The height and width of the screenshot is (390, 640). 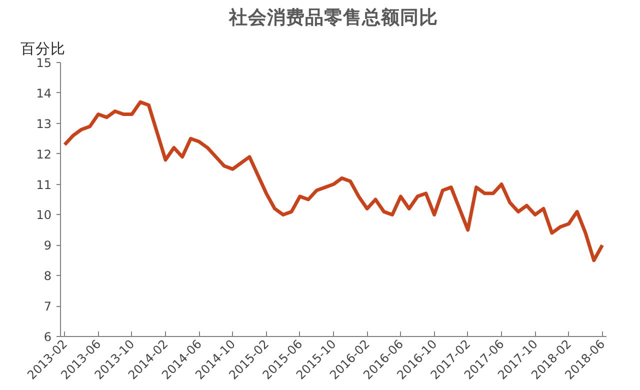 What do you see at coordinates (43, 49) in the screenshot?
I see `y-axis-title: 百分比` at bounding box center [43, 49].